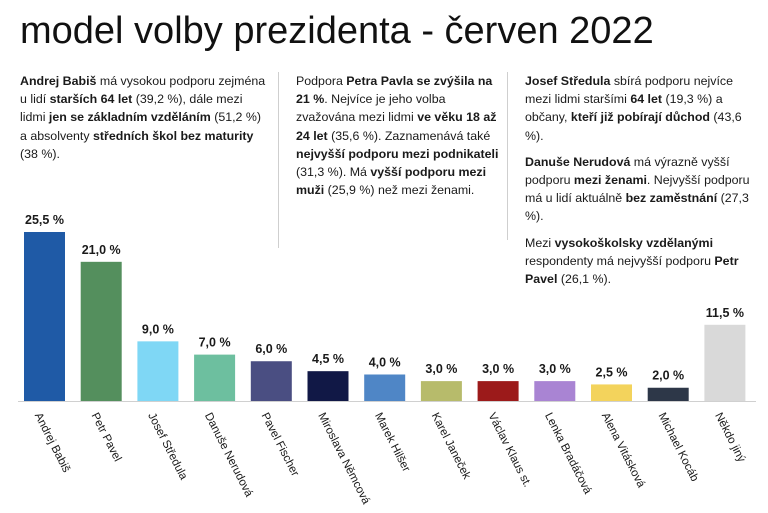  Describe the element at coordinates (143, 90) in the screenshot. I see `note-text: má vysokou podporu zejména u lidí` at that location.